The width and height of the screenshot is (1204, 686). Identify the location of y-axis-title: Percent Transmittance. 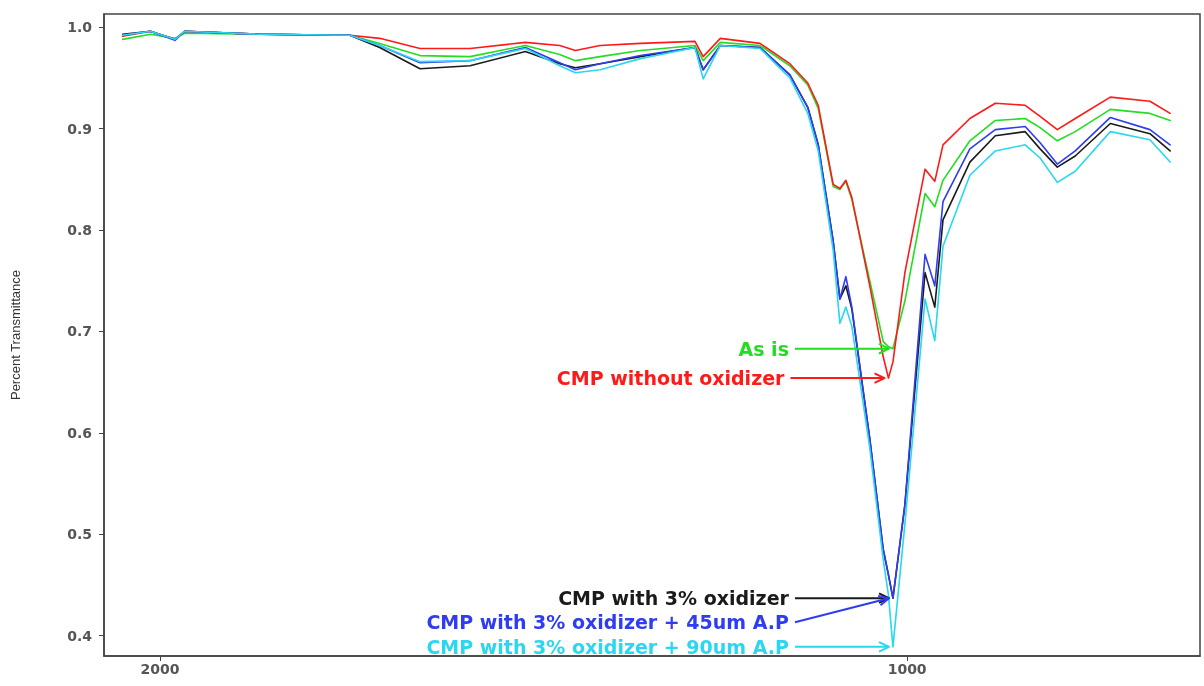
(15, 335).